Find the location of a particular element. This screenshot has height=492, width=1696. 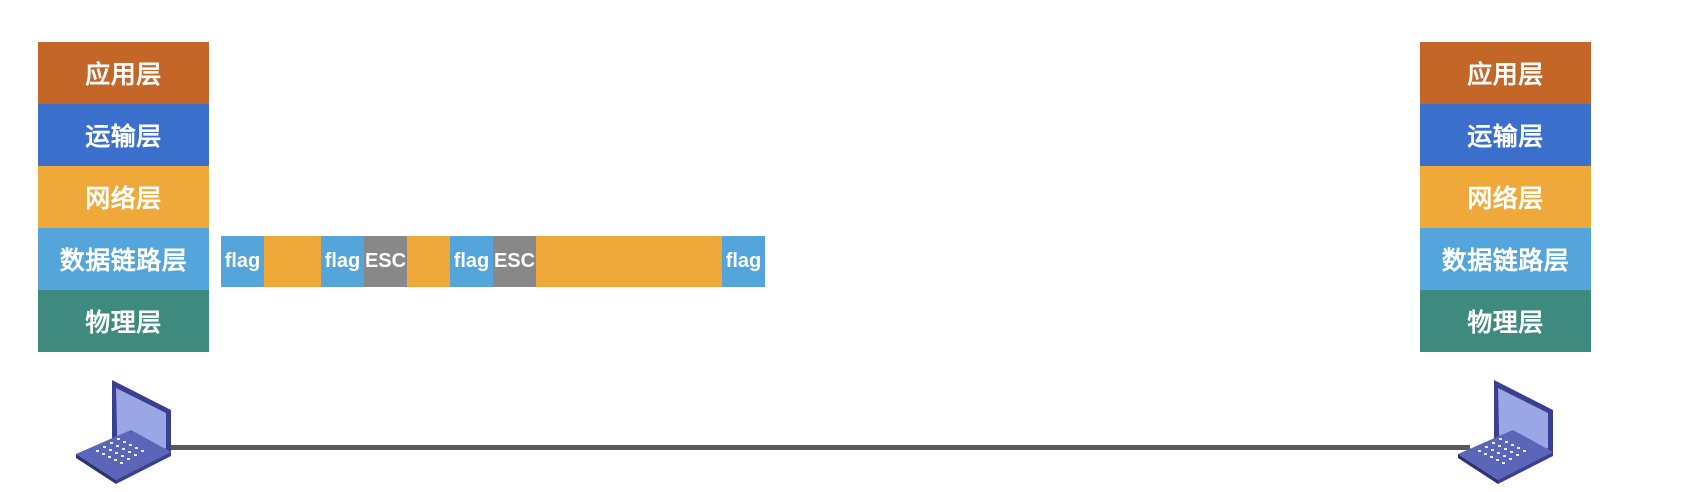

left-datalink-layer: 数据链路层 is located at coordinates (123, 259).